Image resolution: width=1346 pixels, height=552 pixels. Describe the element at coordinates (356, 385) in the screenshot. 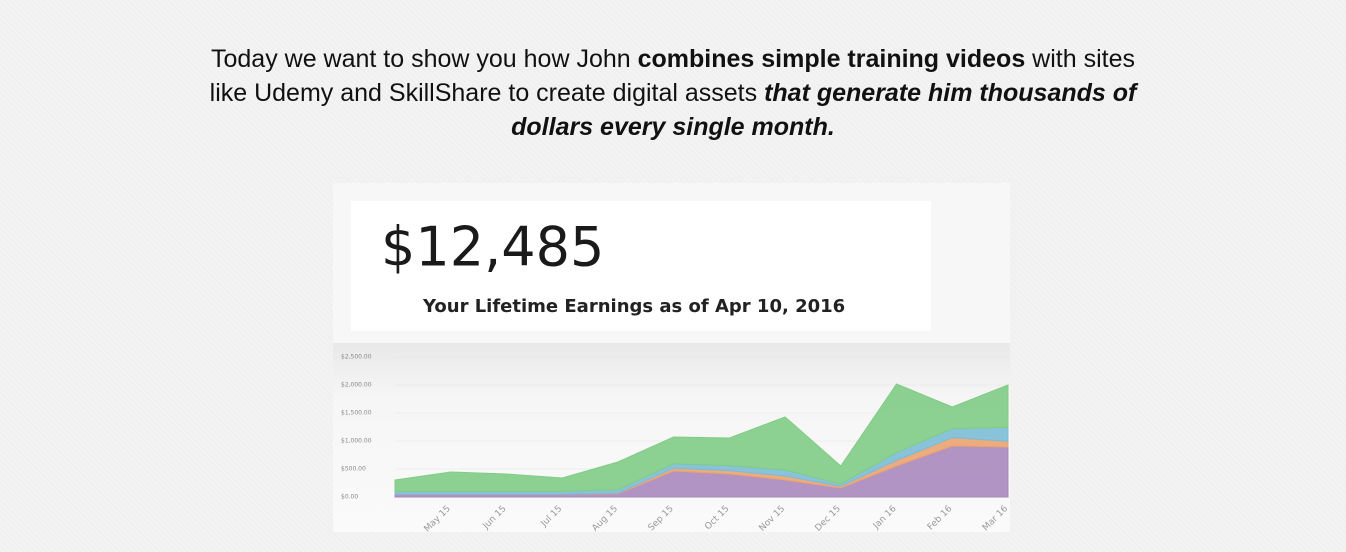

I see `y-tick-label: $2,000.00` at that location.